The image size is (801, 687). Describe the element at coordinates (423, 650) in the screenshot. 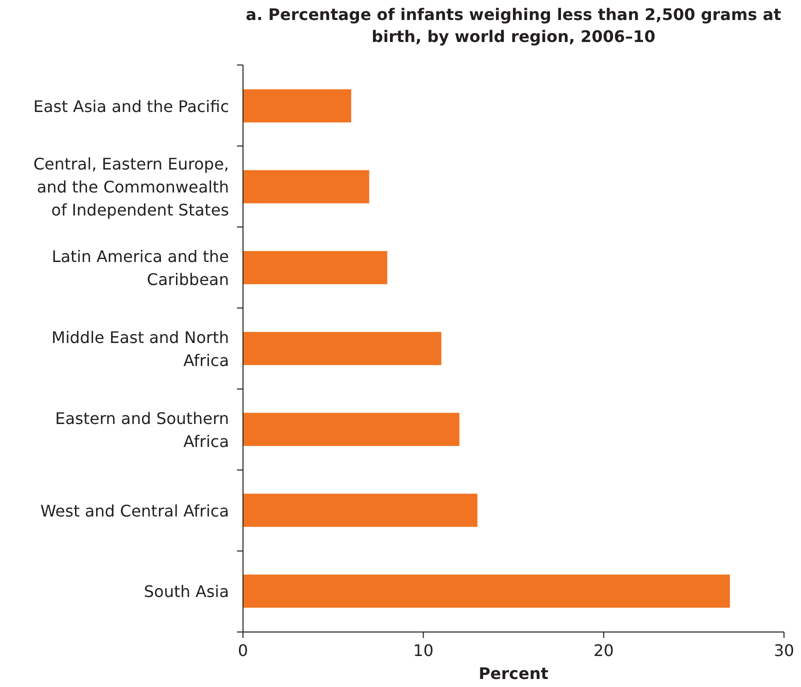

I see `x-tick-label: 10` at that location.